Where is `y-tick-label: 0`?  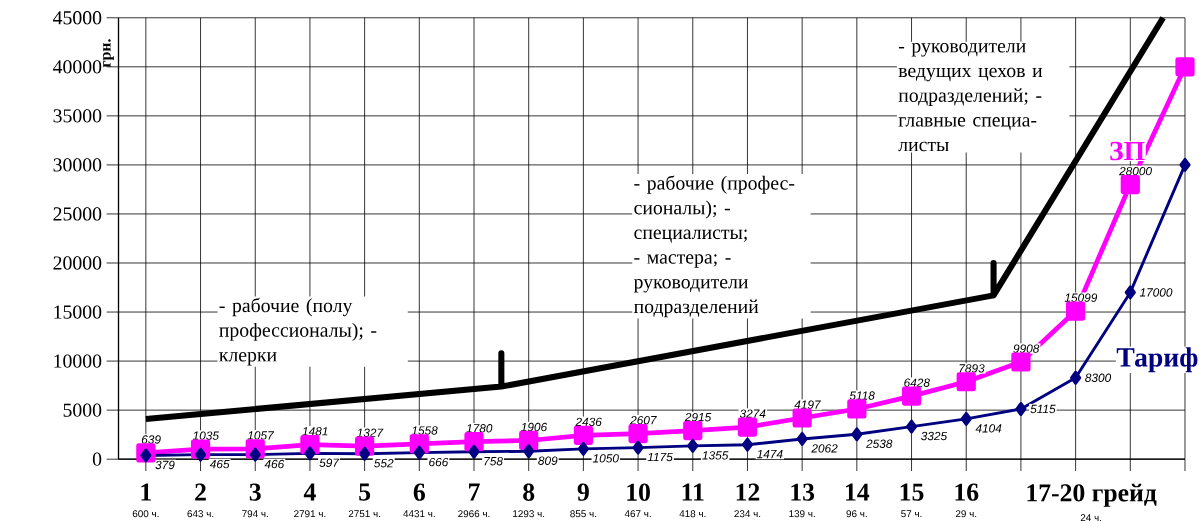 y-tick-label: 0 is located at coordinates (97, 459).